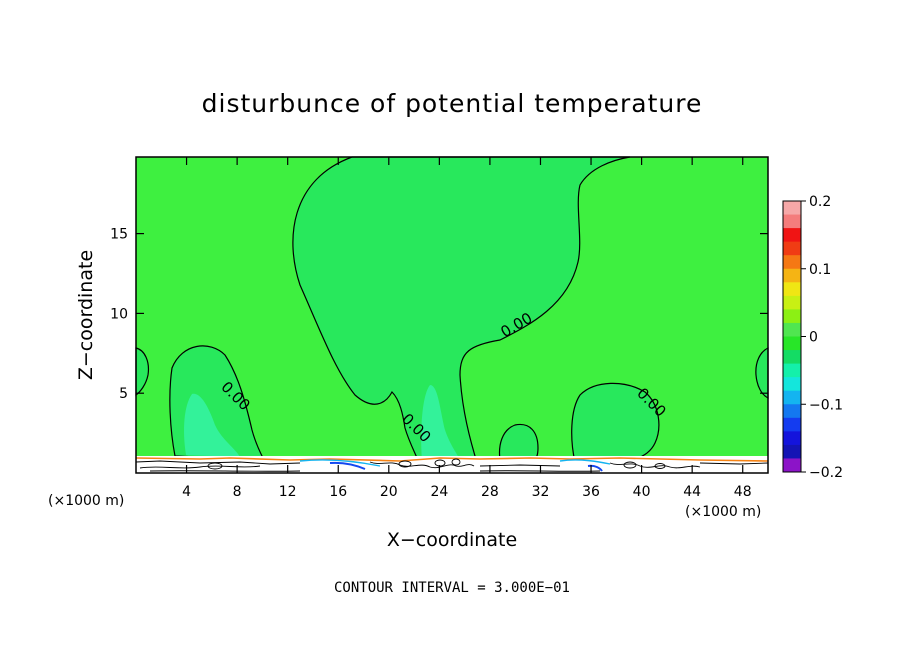 The height and width of the screenshot is (654, 904). What do you see at coordinates (389, 492) in the screenshot?
I see `x-tick-label: 20` at bounding box center [389, 492].